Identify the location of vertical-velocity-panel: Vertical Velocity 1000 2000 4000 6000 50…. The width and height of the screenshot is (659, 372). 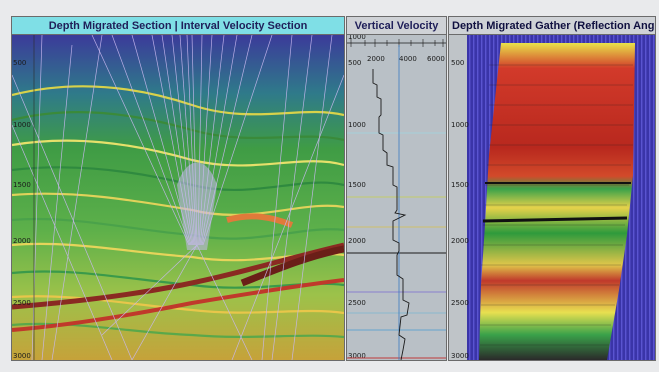
(396, 188).